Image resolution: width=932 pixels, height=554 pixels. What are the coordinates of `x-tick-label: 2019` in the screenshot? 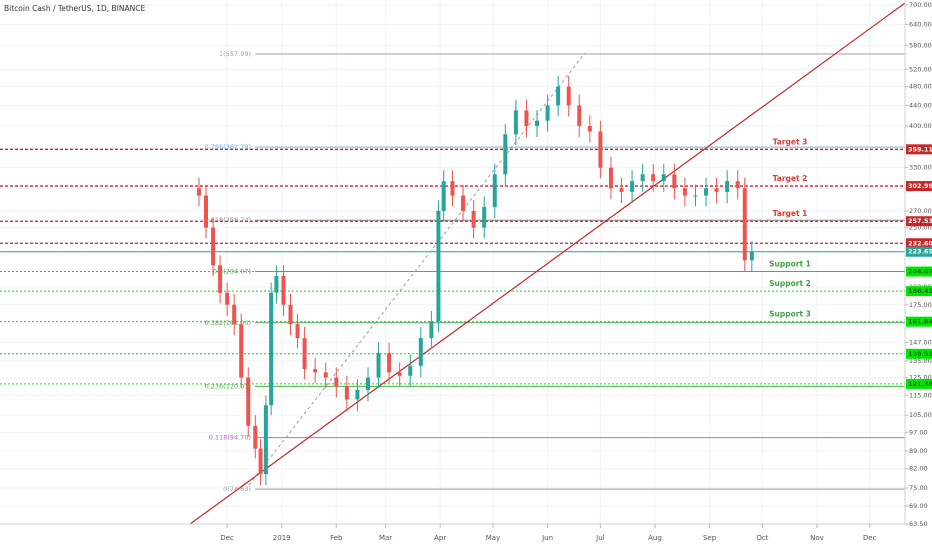 It's located at (282, 538).